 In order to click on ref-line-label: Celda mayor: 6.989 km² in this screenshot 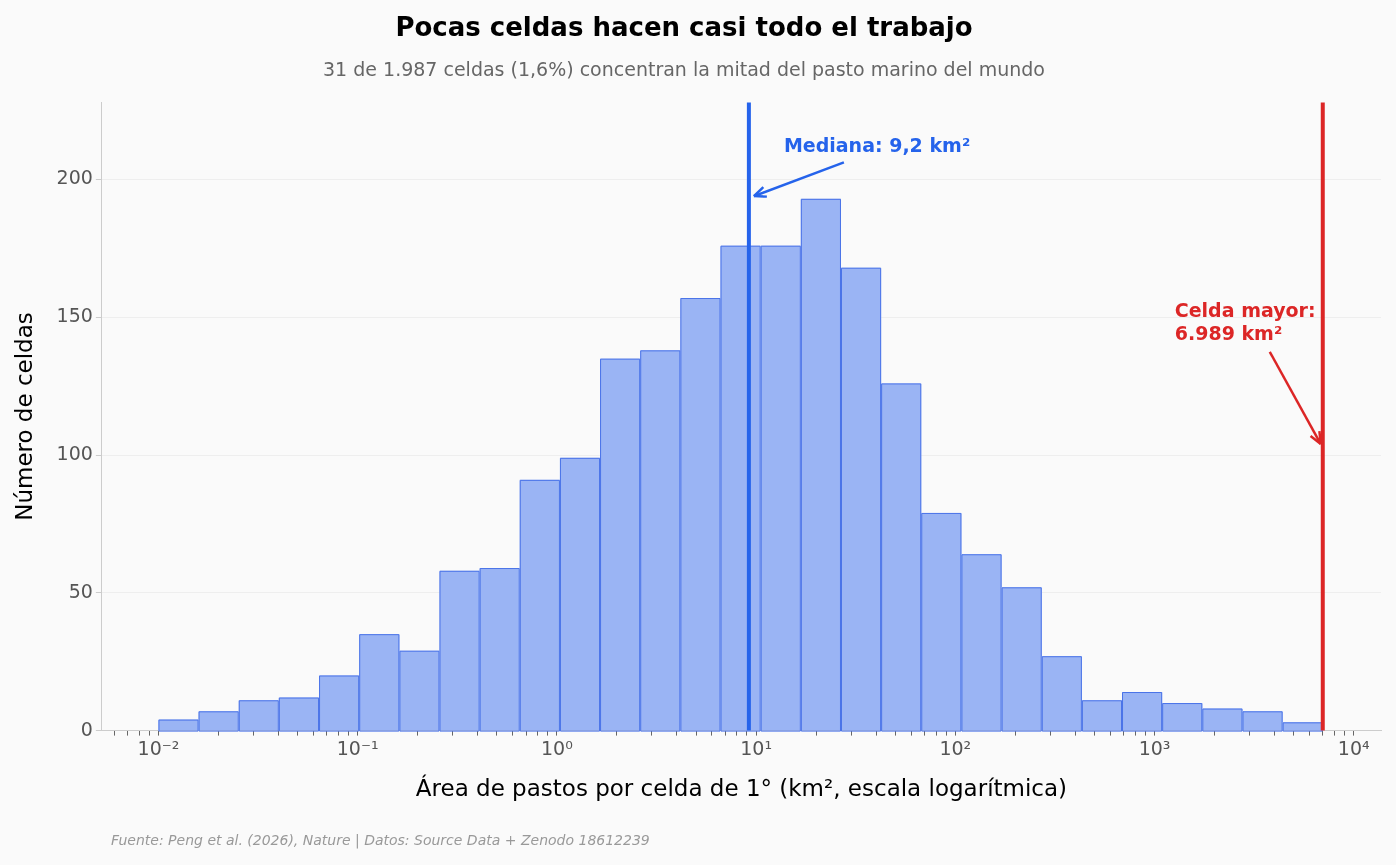, I will do `click(1245, 321)`.